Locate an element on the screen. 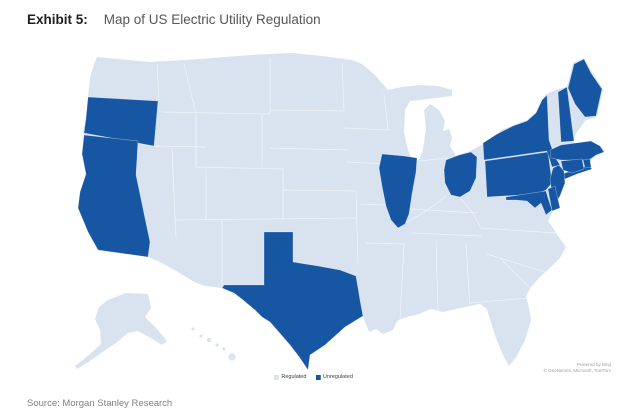 The image size is (622, 420). state-maryland is located at coordinates (529, 203).